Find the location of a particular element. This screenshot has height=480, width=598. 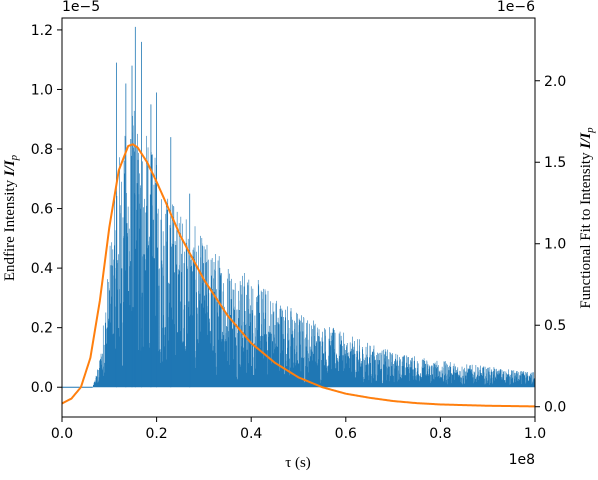

x-tick-label: 0.4 is located at coordinates (251, 434).